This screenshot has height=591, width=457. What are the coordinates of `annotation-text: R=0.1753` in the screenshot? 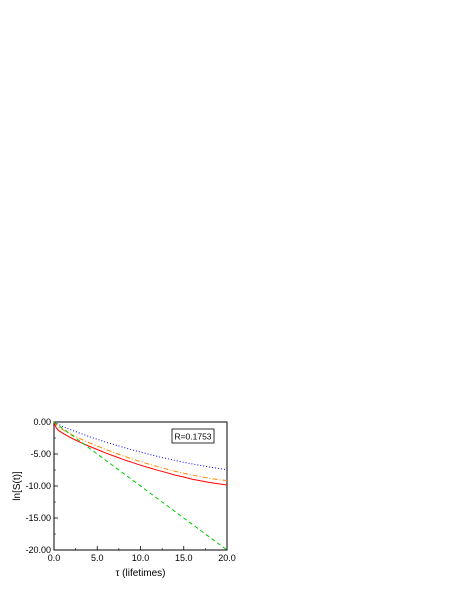 It's located at (192, 437).